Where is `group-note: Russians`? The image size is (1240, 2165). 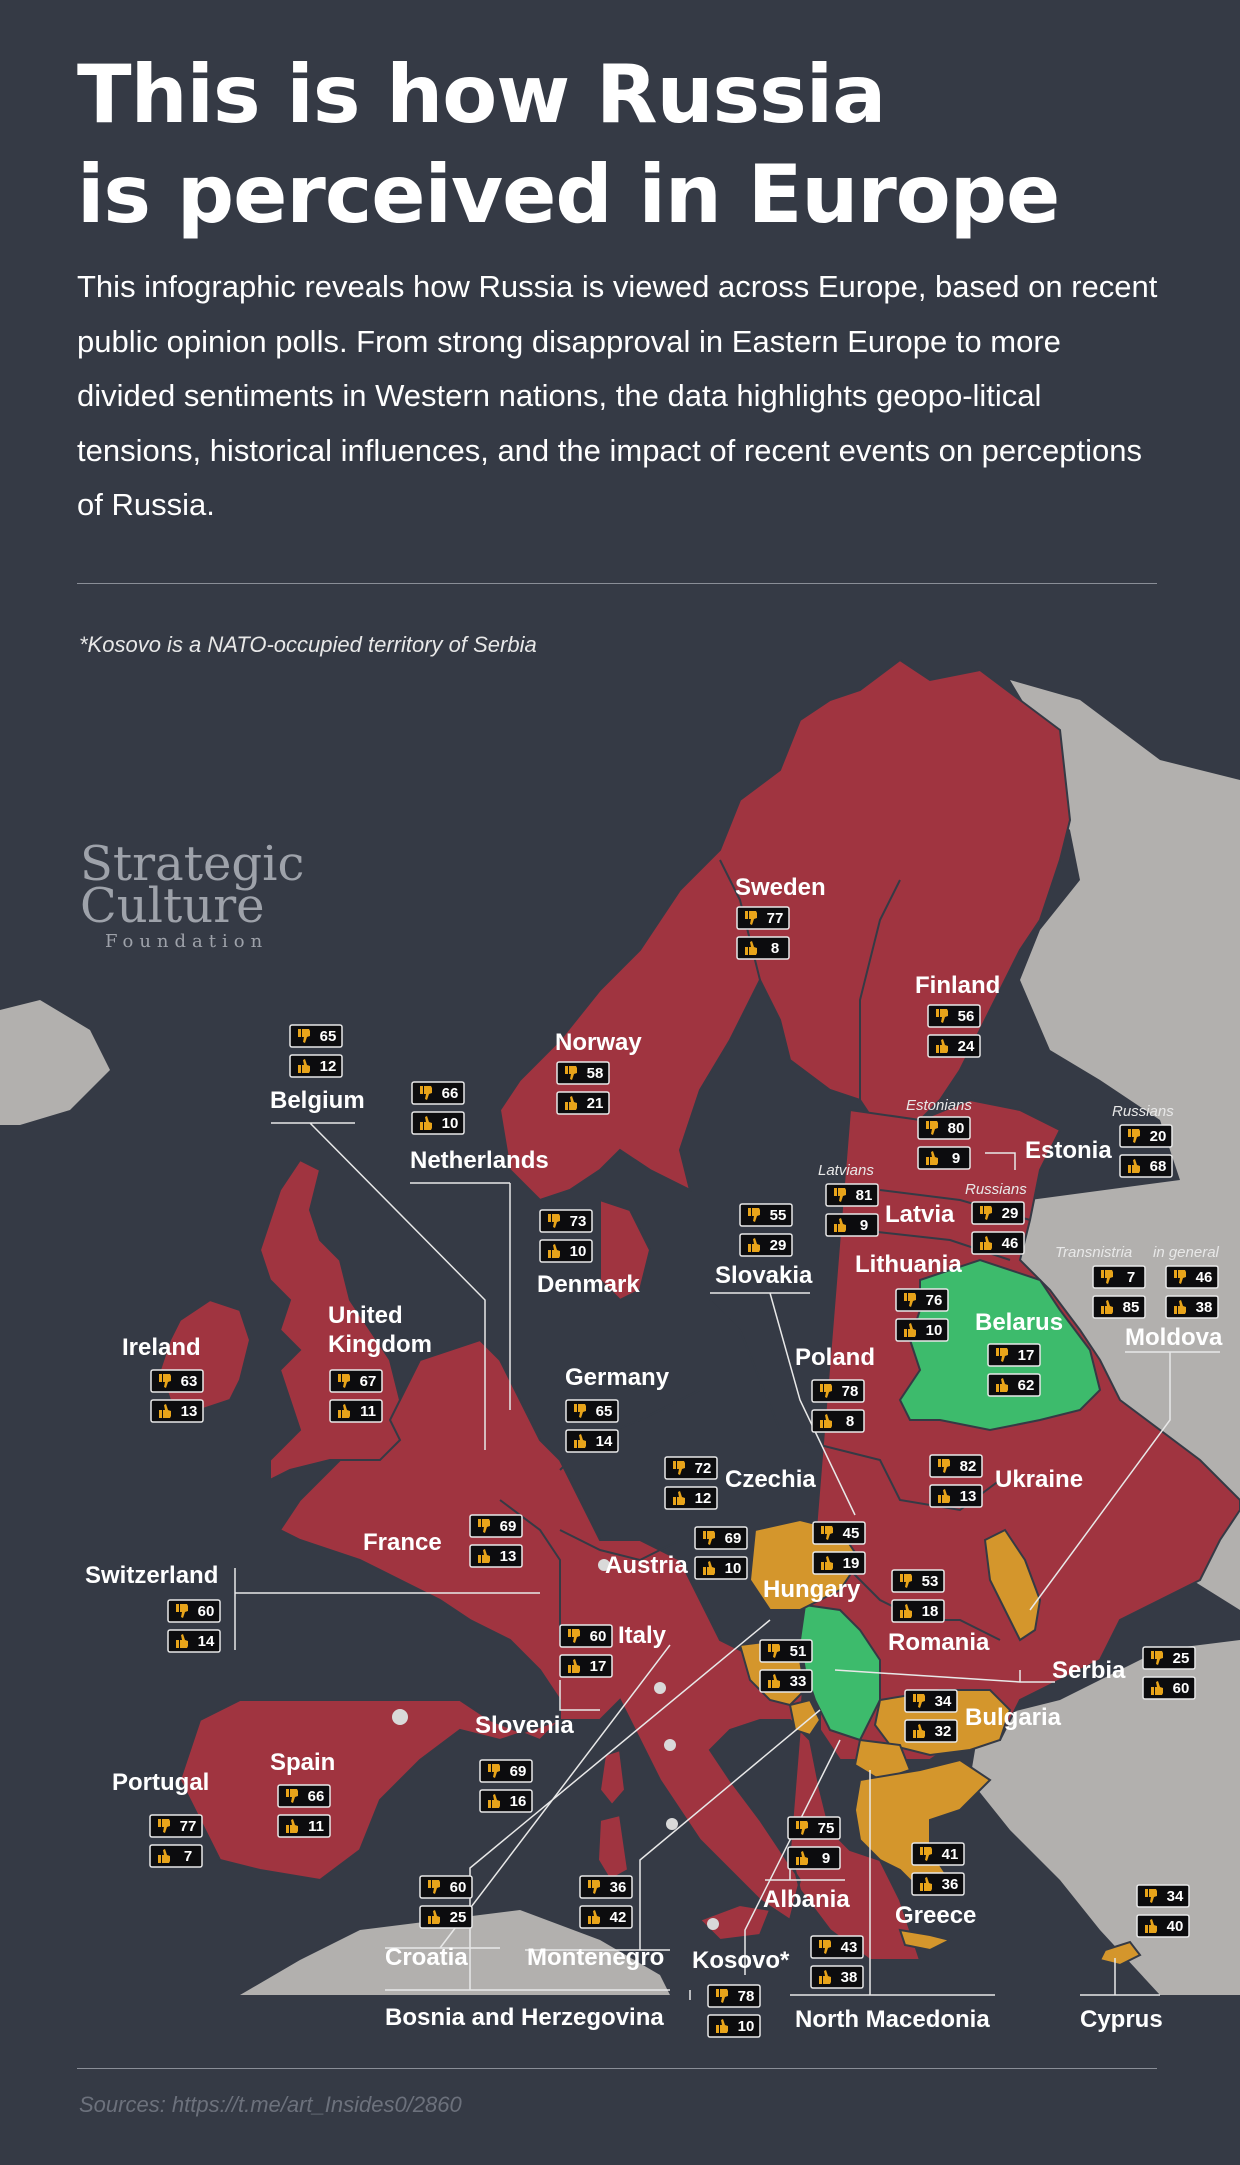
group-note: Russians is located at coordinates (1143, 1111).